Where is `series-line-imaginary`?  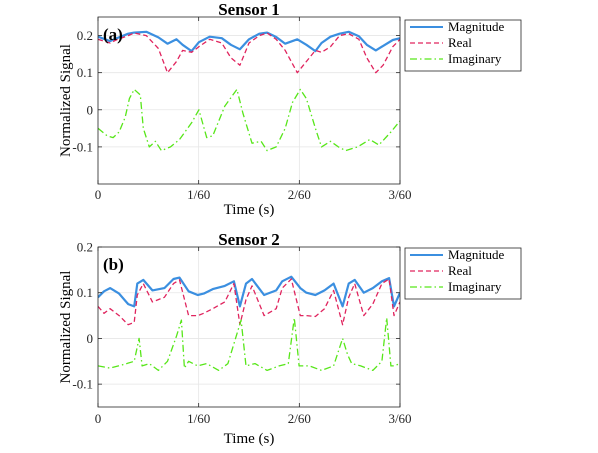
series-line-imaginary is located at coordinates (249, 120).